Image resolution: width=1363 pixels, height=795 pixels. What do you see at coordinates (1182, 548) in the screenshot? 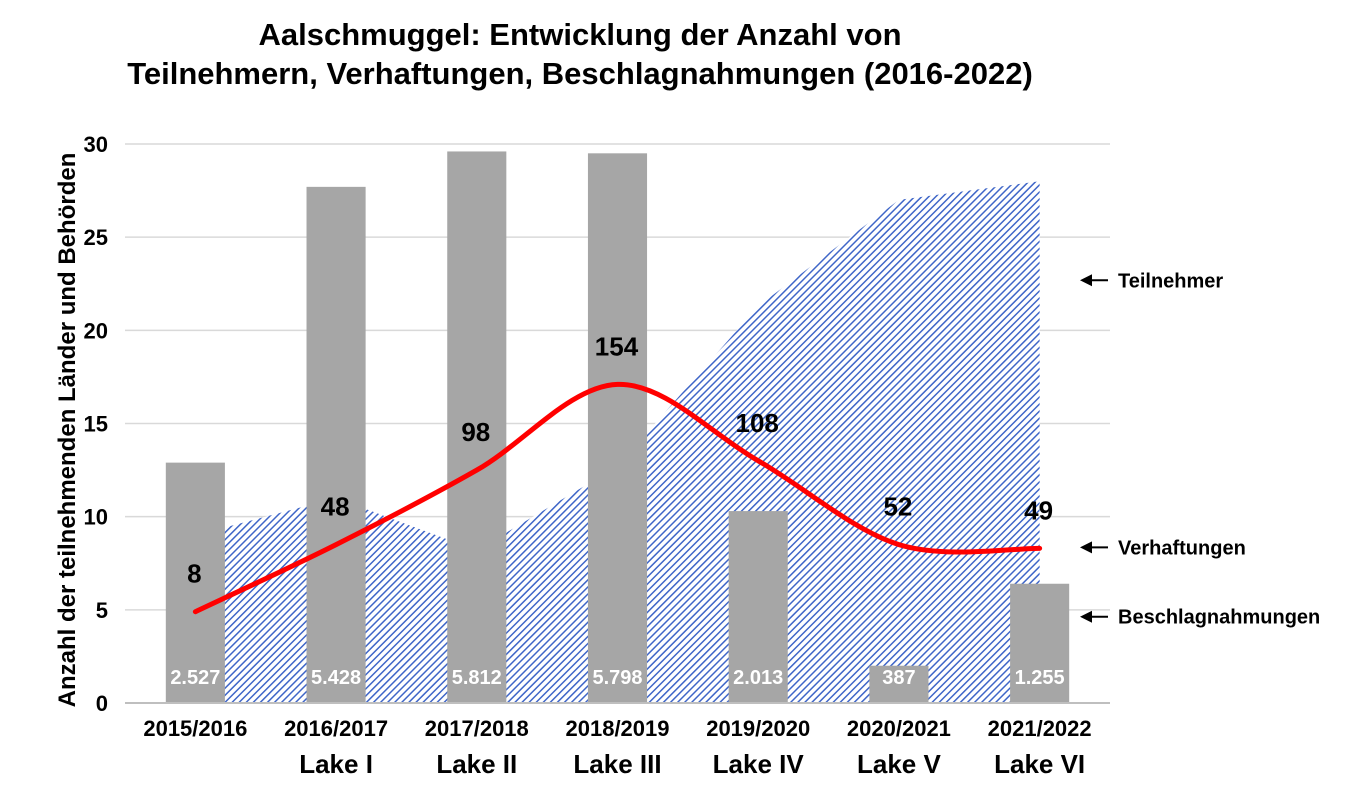
I see `legend-label: Verhaftungen` at bounding box center [1182, 548].